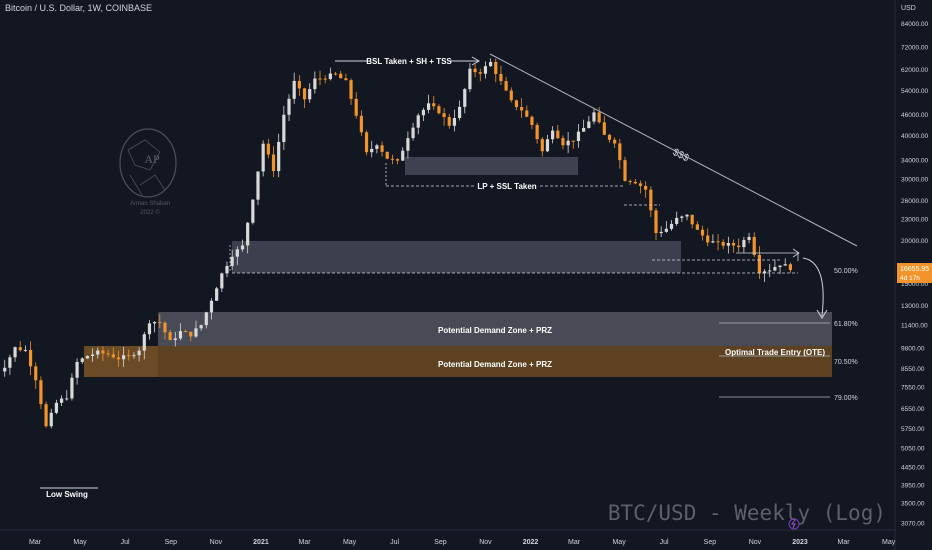  Describe the element at coordinates (913, 504) in the screenshot. I see `price-tick-label: 3500.00` at that location.